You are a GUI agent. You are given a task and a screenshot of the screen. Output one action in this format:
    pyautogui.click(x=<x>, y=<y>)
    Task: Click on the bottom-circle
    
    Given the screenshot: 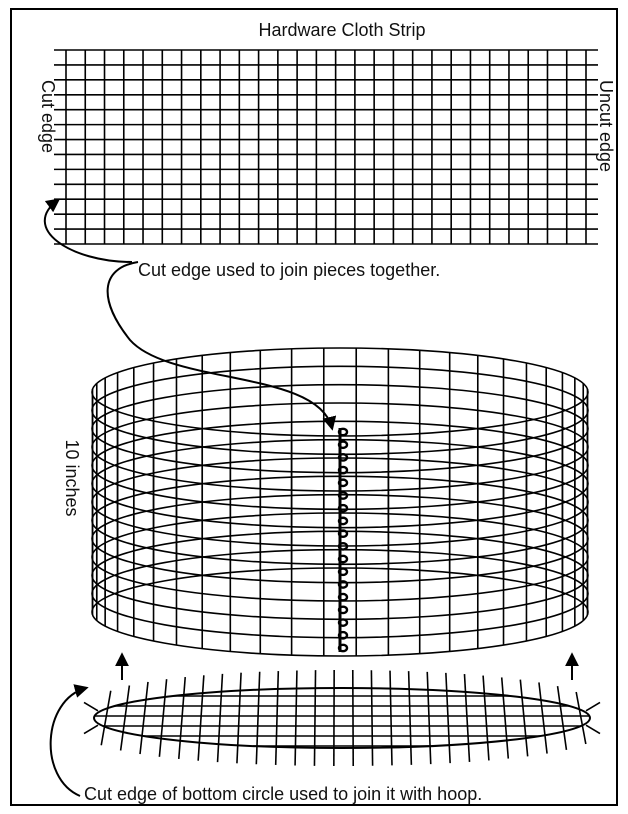 What is the action you would take?
    pyautogui.click(x=342, y=718)
    